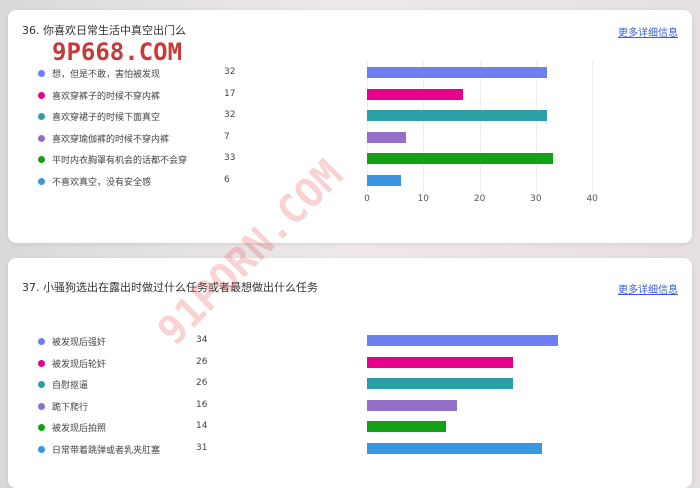 Image resolution: width=700 pixels, height=488 pixels. I want to click on option-count: 31, so click(202, 447).